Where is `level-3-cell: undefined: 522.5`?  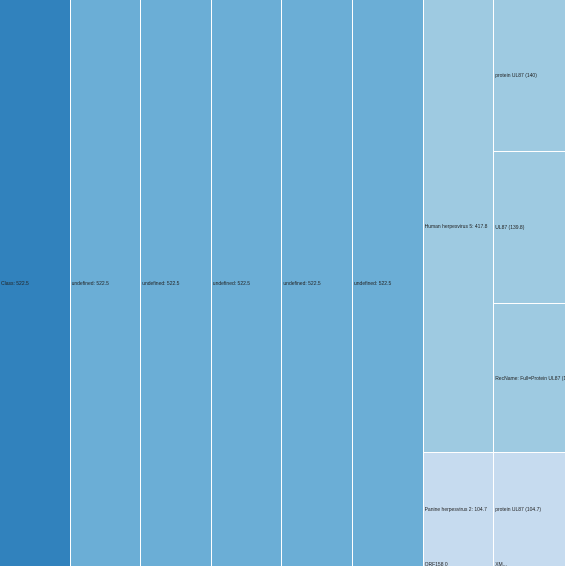
level-3-cell: undefined: 522.5 is located at coordinates (247, 283).